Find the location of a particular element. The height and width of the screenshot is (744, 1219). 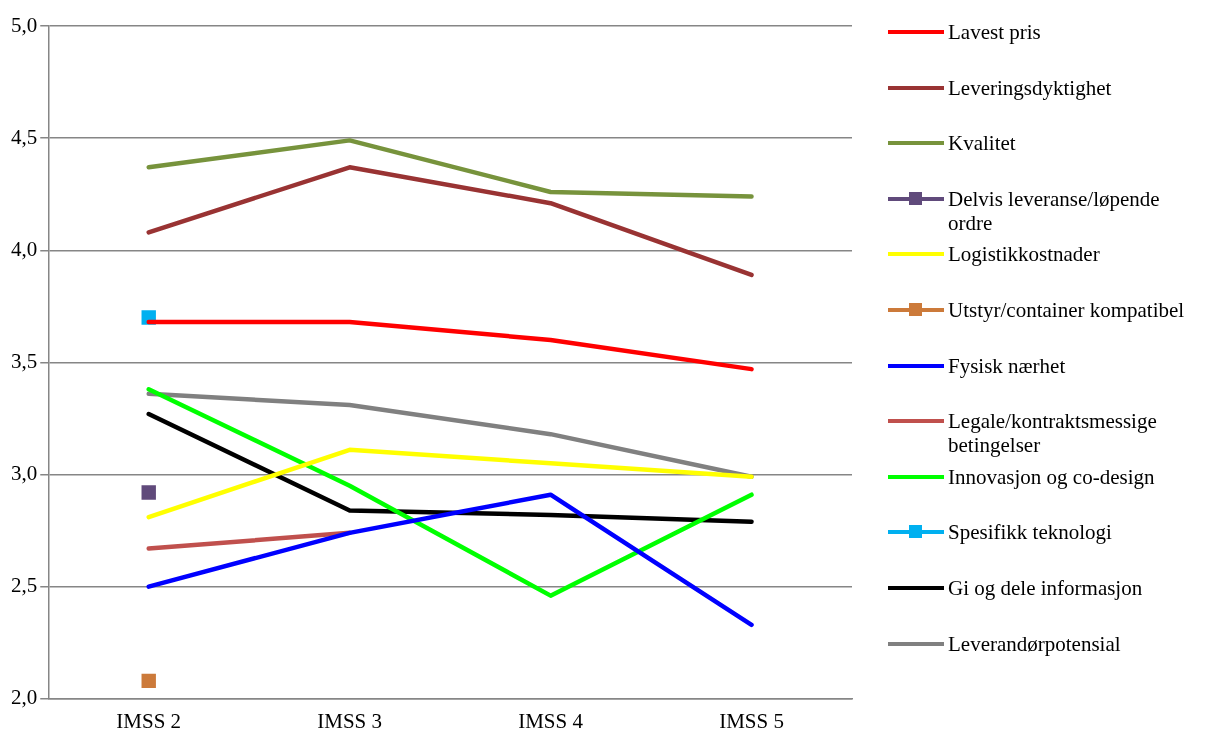

legend-label: Legale/kontraktsmessige betingelser is located at coordinates (1053, 433).